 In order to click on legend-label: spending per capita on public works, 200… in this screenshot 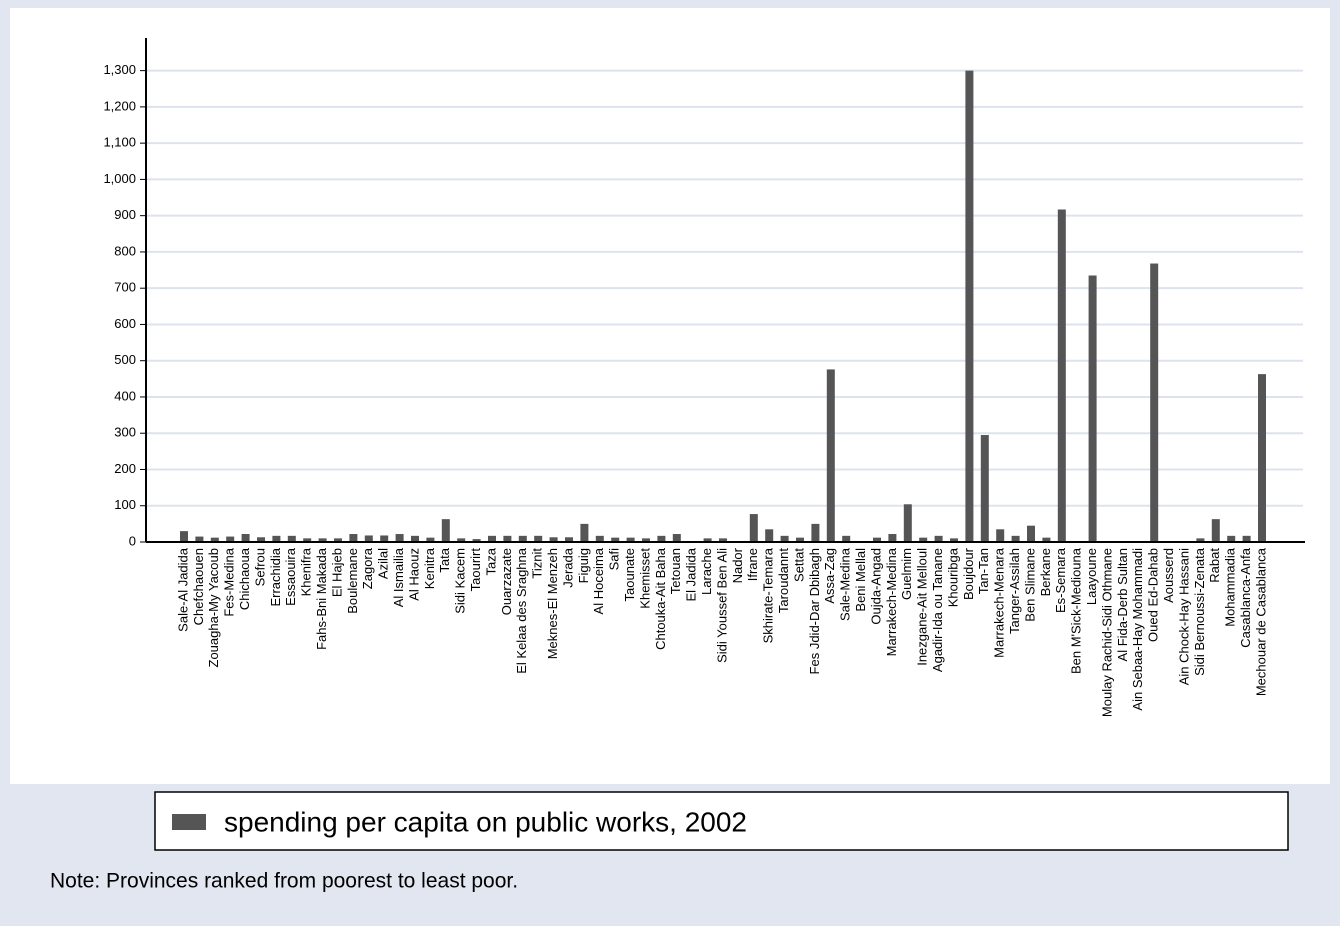, I will do `click(485, 821)`.